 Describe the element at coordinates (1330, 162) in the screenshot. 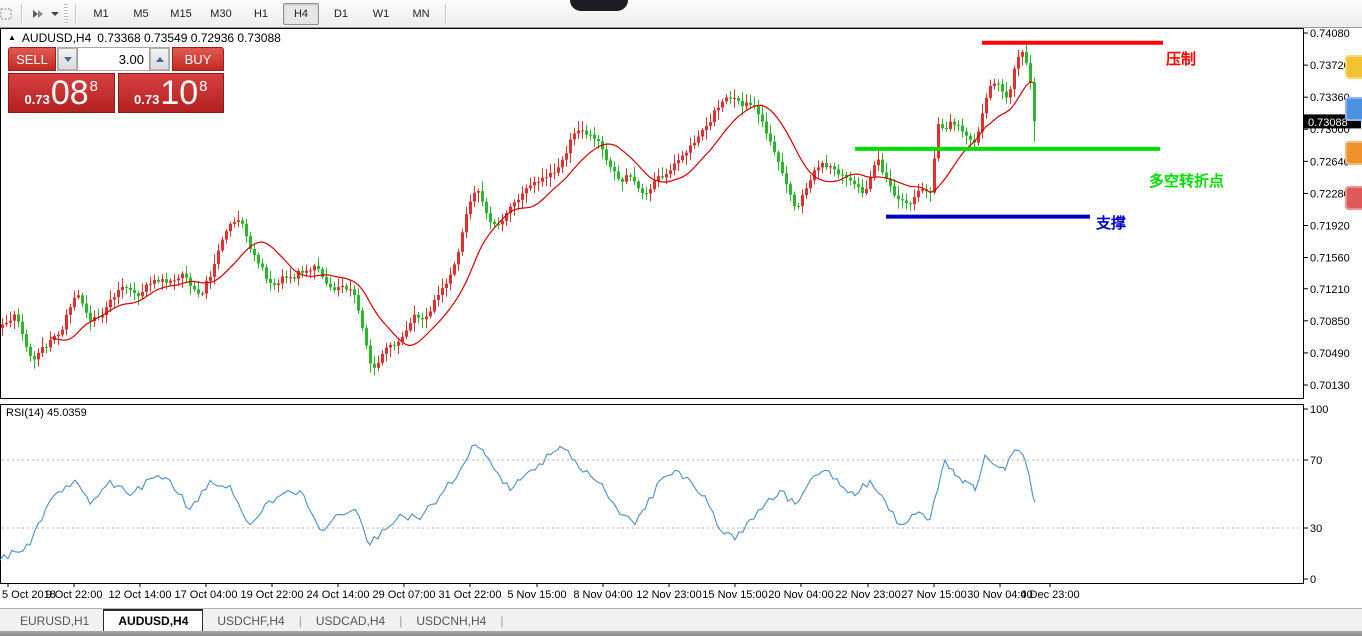

I see `price-axis-label: 0.72640` at that location.